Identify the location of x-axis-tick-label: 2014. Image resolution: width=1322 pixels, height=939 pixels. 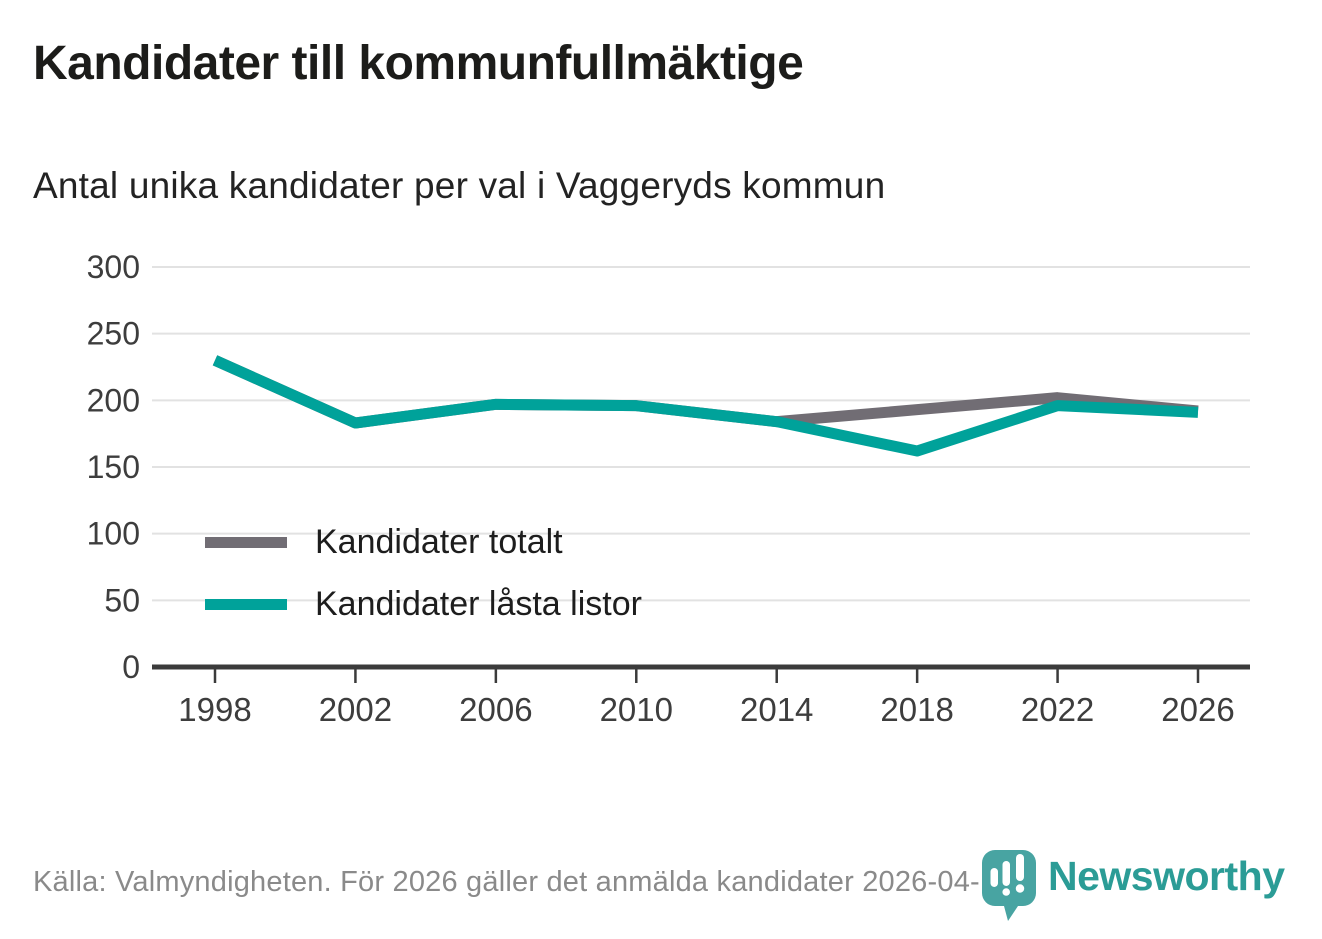
(776, 709).